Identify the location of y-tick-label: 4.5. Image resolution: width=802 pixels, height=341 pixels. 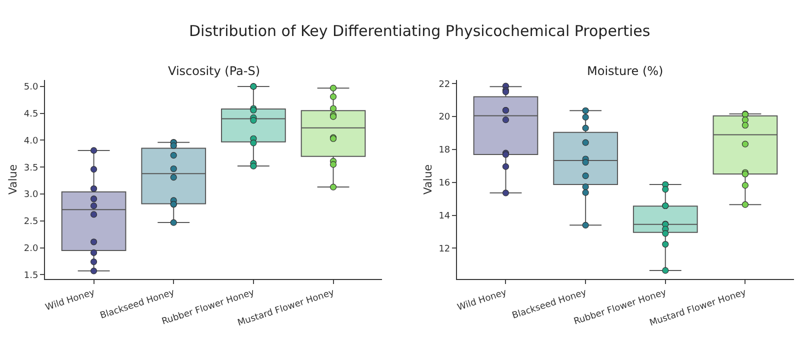
(31, 115).